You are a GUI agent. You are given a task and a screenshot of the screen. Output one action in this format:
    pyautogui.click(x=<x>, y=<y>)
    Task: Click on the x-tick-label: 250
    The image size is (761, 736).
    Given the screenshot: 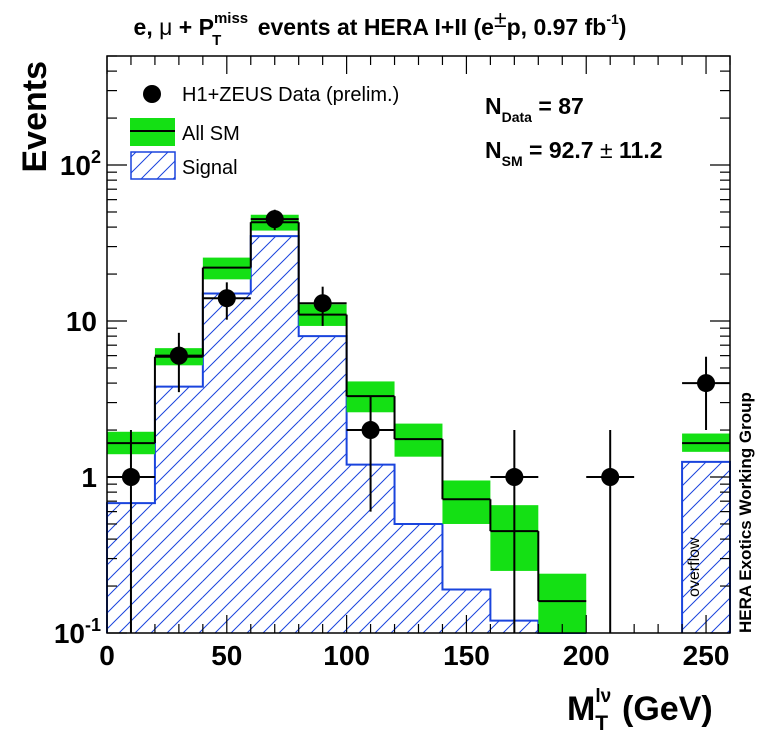 What is the action you would take?
    pyautogui.click(x=706, y=655)
    